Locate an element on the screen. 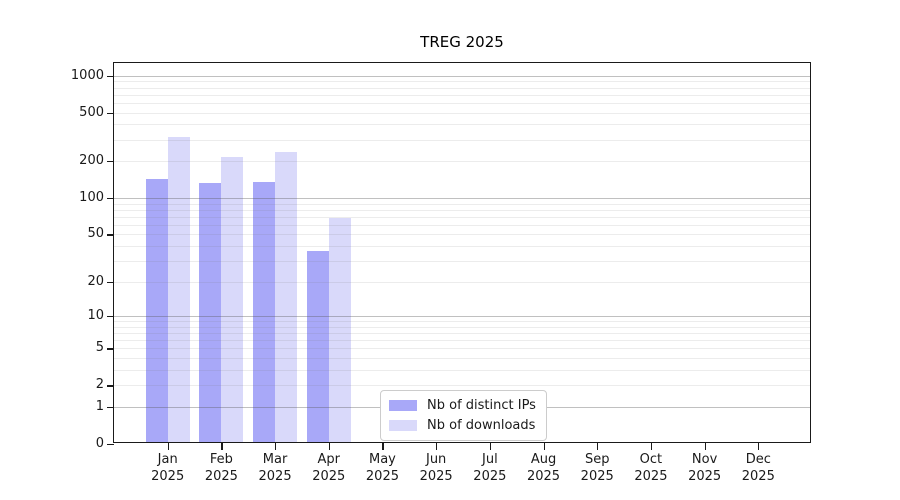  x-tick-label-may: May 2025 is located at coordinates (382, 468).